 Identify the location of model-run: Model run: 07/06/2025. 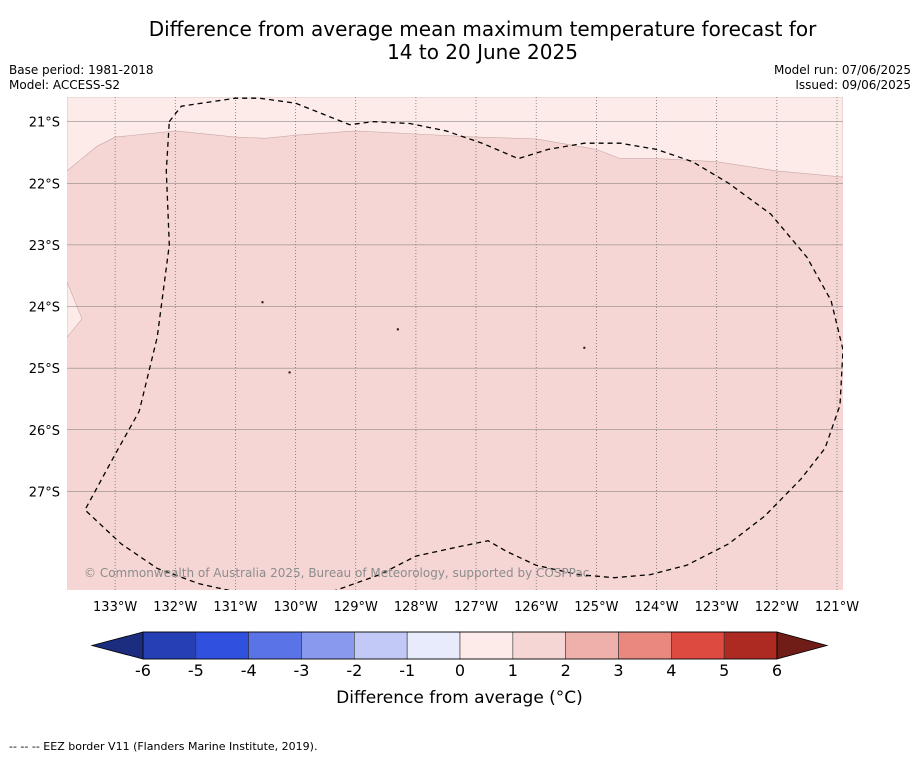
(842, 70).